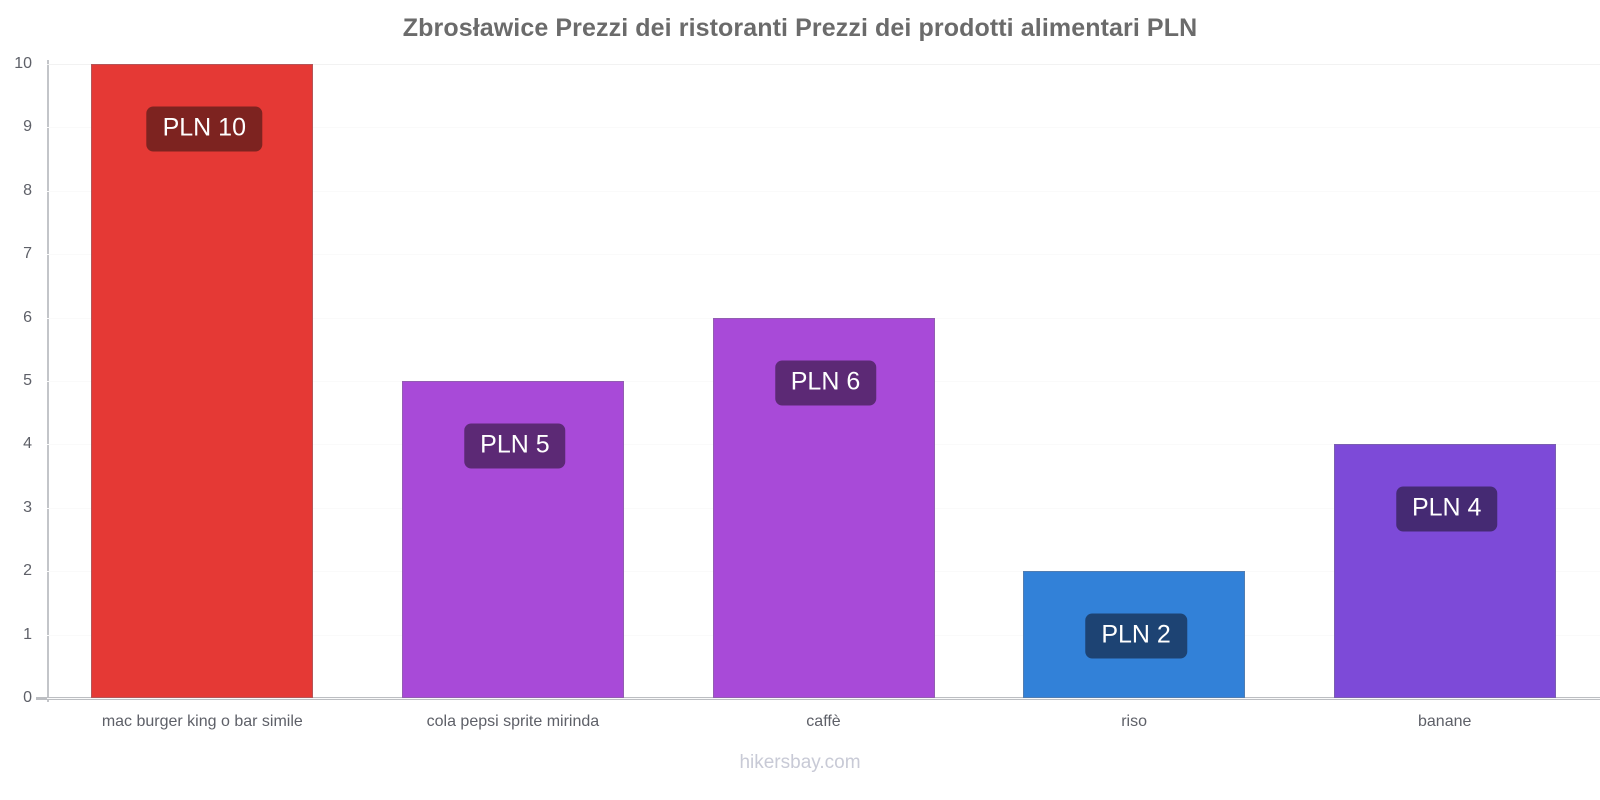 This screenshot has width=1600, height=800. I want to click on bar-value-label: PLN 10, so click(204, 129).